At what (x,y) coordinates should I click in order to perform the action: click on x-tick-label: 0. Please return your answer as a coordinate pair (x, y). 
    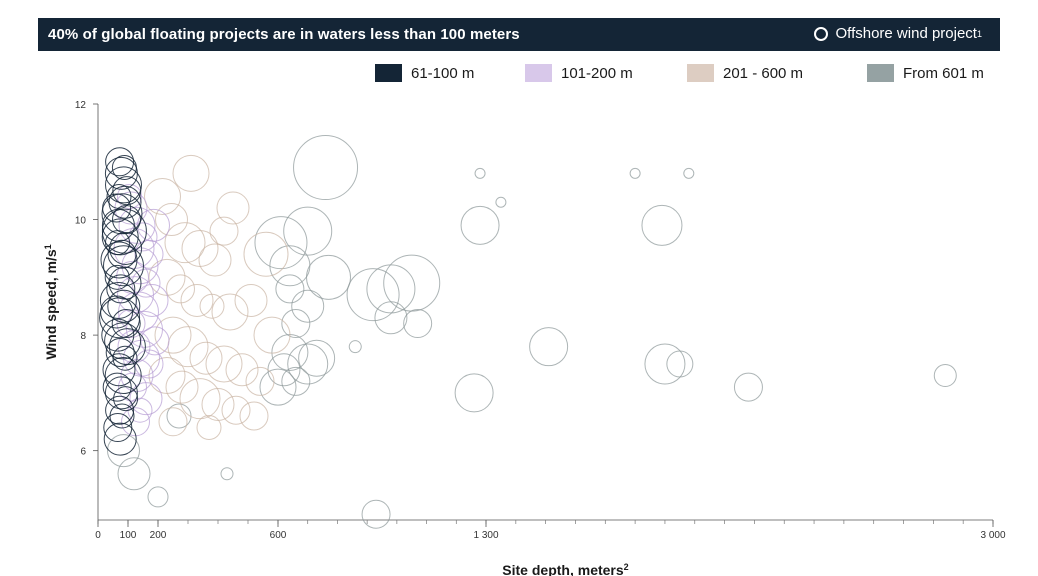
    Looking at the image, I should click on (98, 535).